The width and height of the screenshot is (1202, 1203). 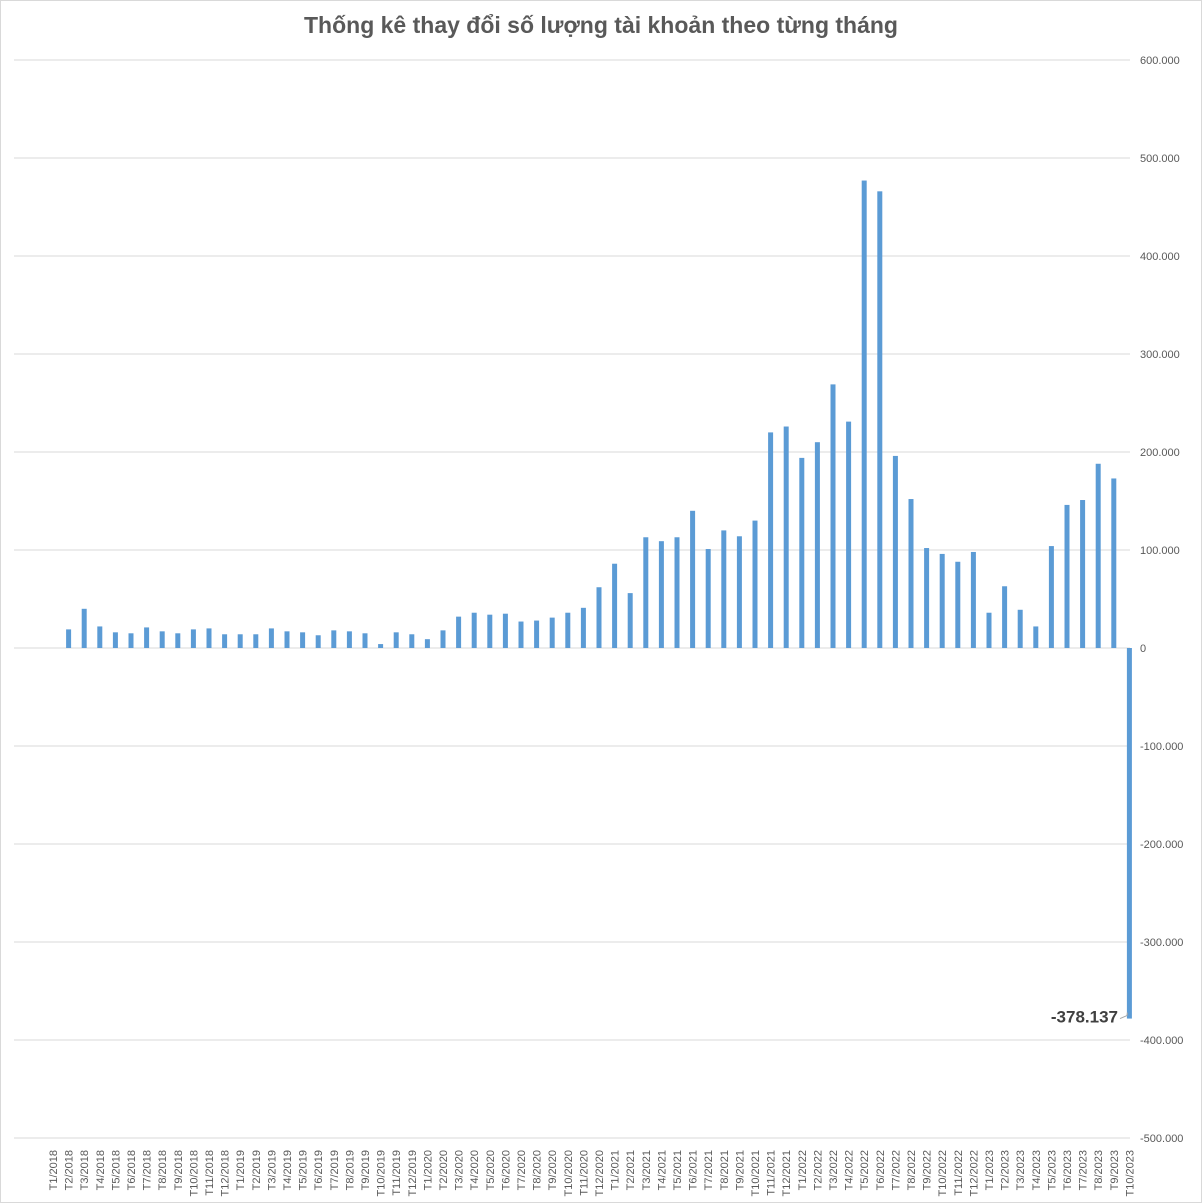 I want to click on x-tick-label: T7/2019, so click(x=335, y=1170).